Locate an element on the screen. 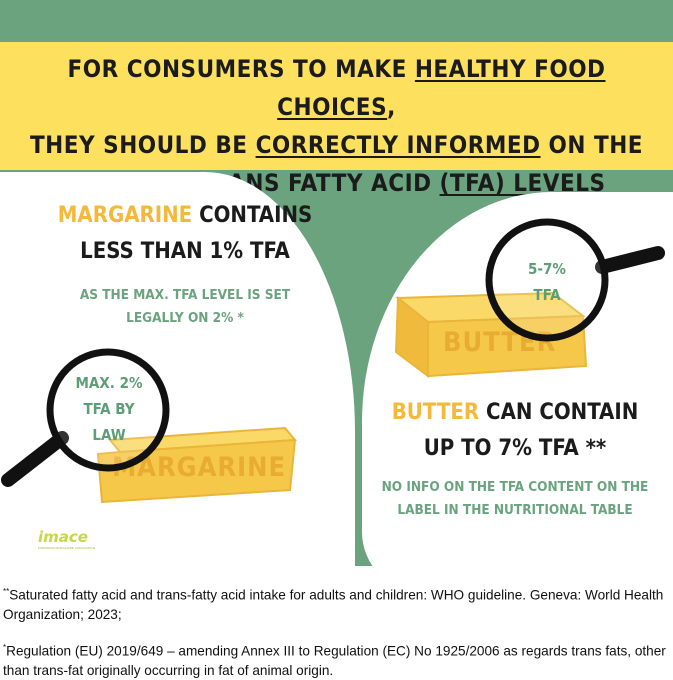 Image resolution: width=673 pixels, height=680 pixels. imace-logo: imace EUROPEAN MARGARINE ASSOCIATION is located at coordinates (66, 539).